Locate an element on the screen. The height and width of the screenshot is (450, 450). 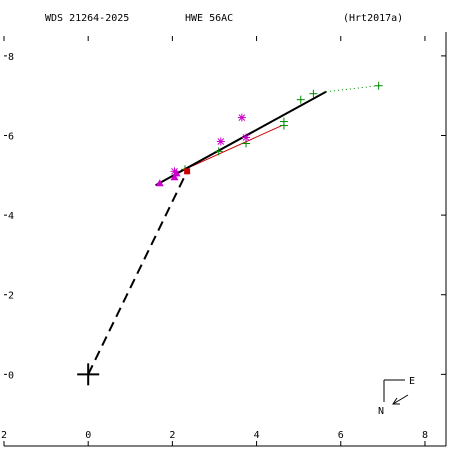
compass-rose: E N is located at coordinates (396, 396).